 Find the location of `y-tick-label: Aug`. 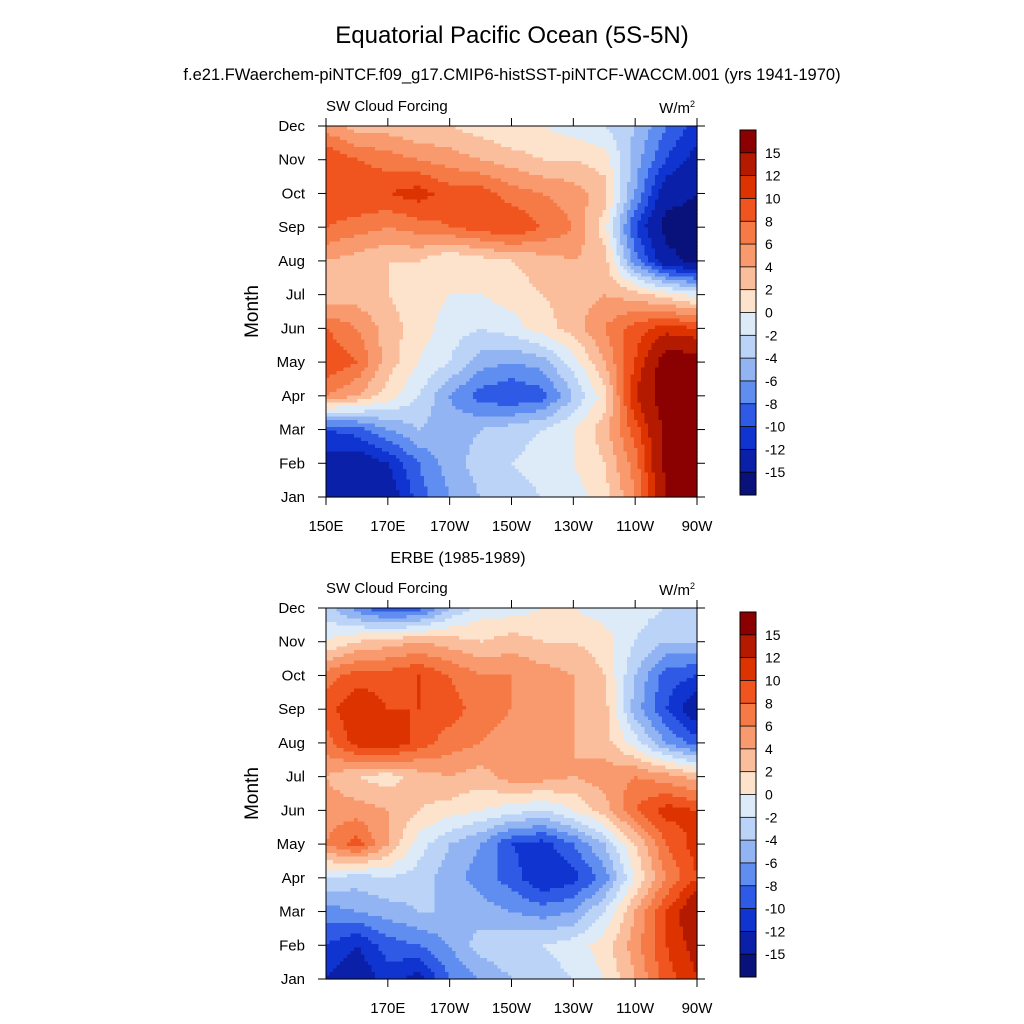

y-tick-label: Aug is located at coordinates (291, 261).